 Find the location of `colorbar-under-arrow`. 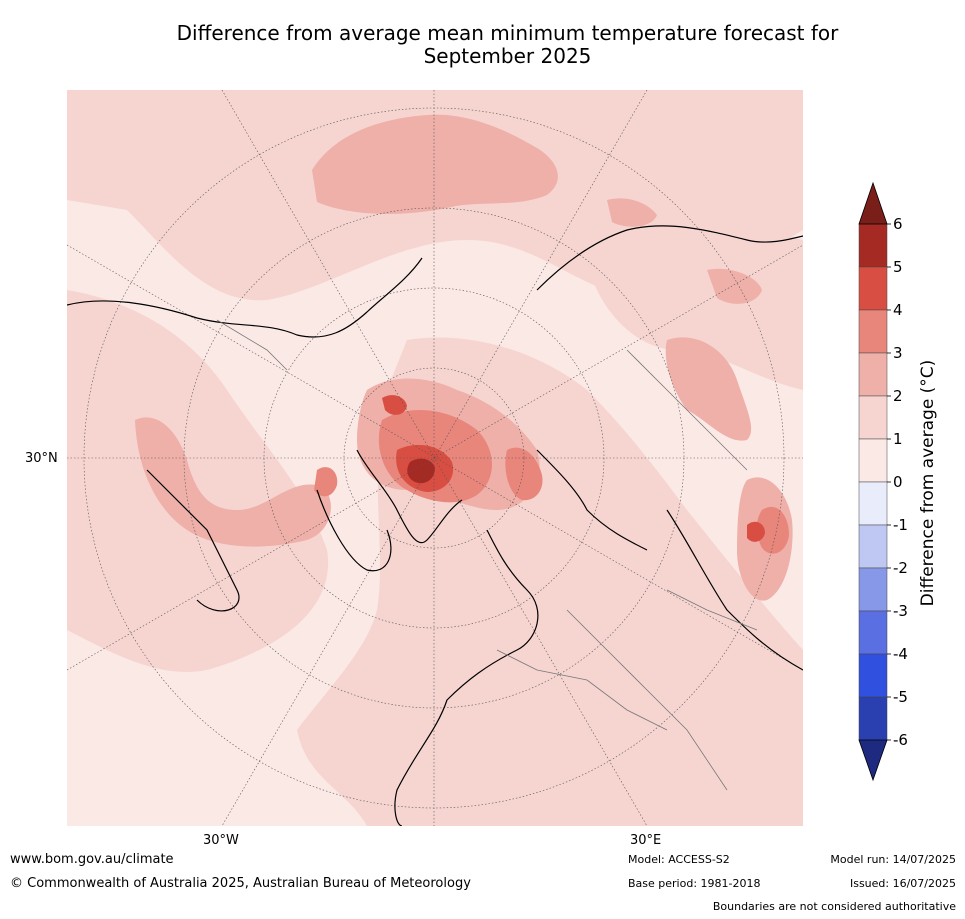

colorbar-under-arrow is located at coordinates (873, 760).